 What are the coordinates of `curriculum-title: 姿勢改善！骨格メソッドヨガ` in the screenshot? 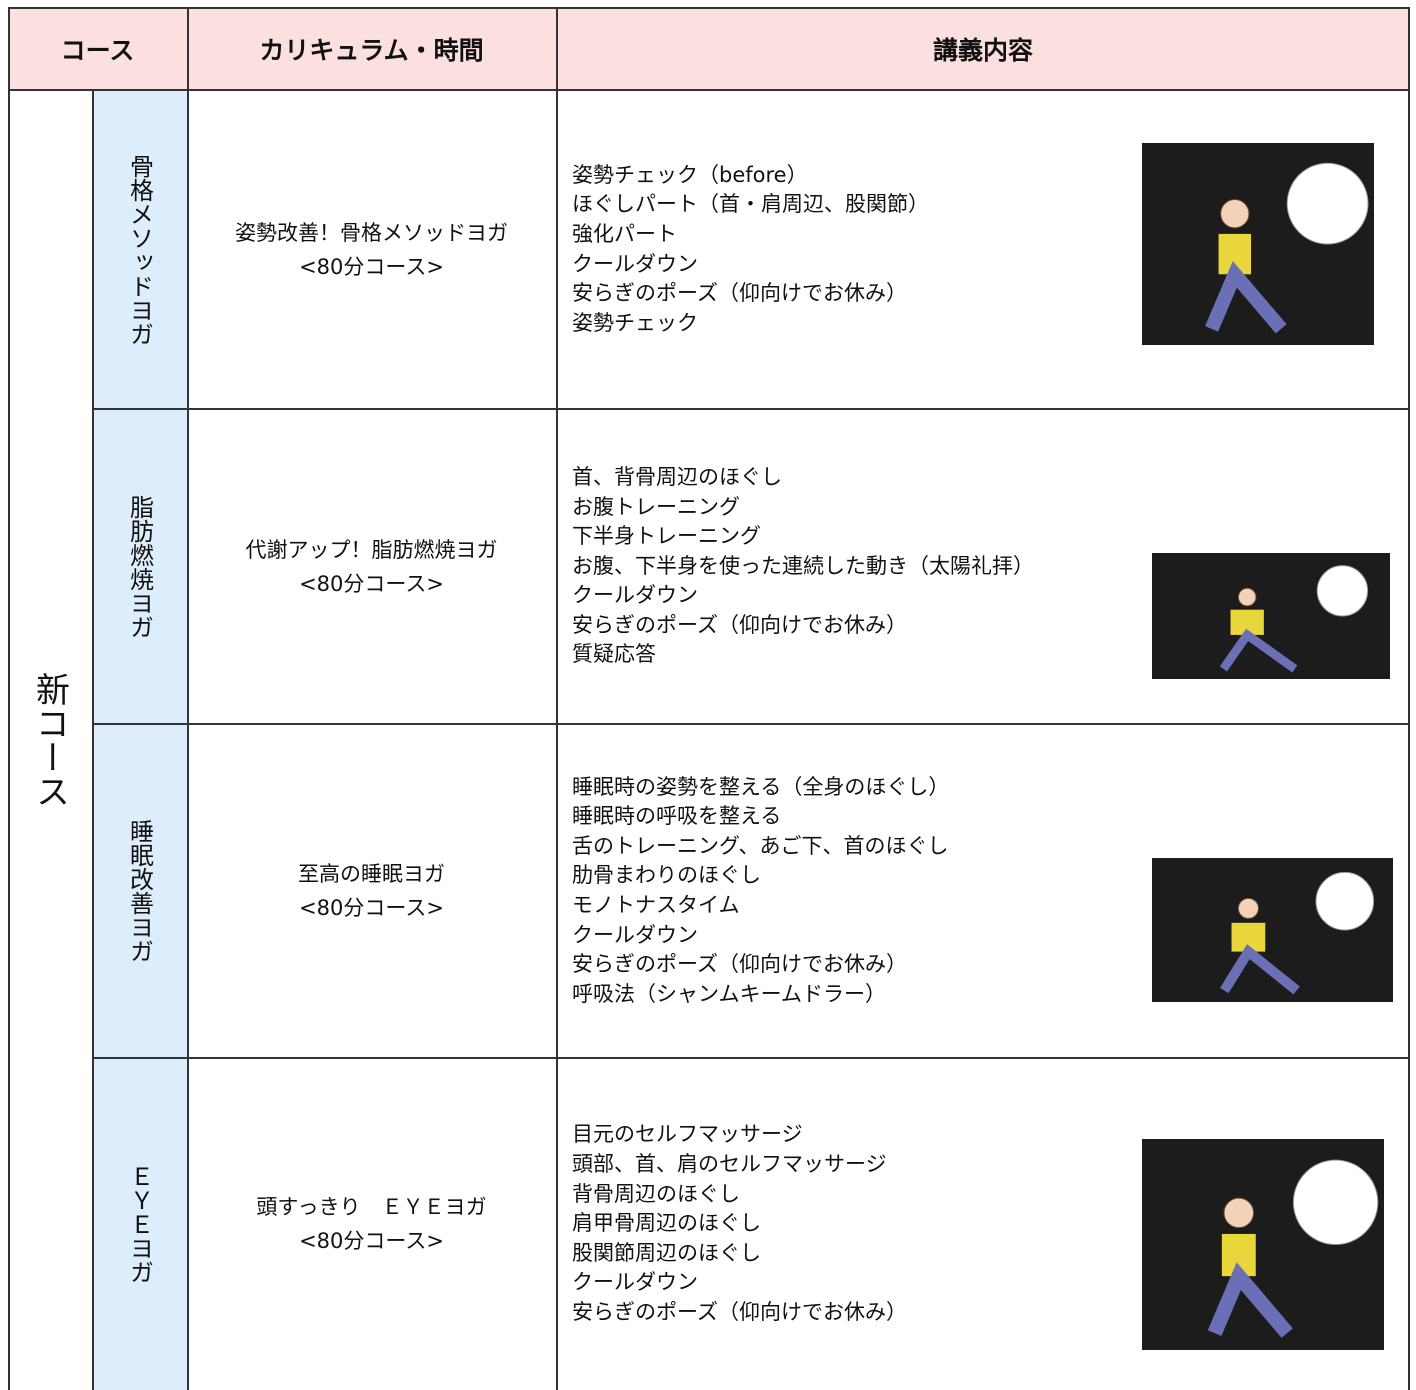 It's located at (371, 232).